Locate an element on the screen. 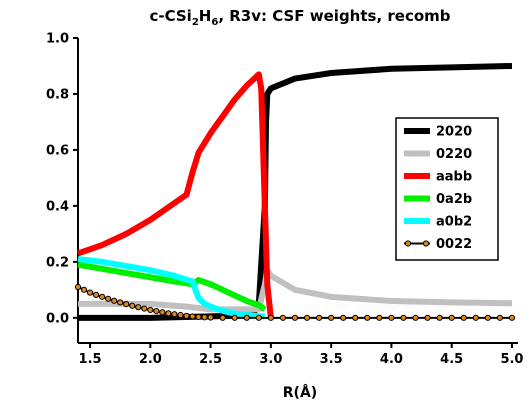 This screenshot has width=532, height=412. y-tick-label: 0.8 is located at coordinates (57, 94).